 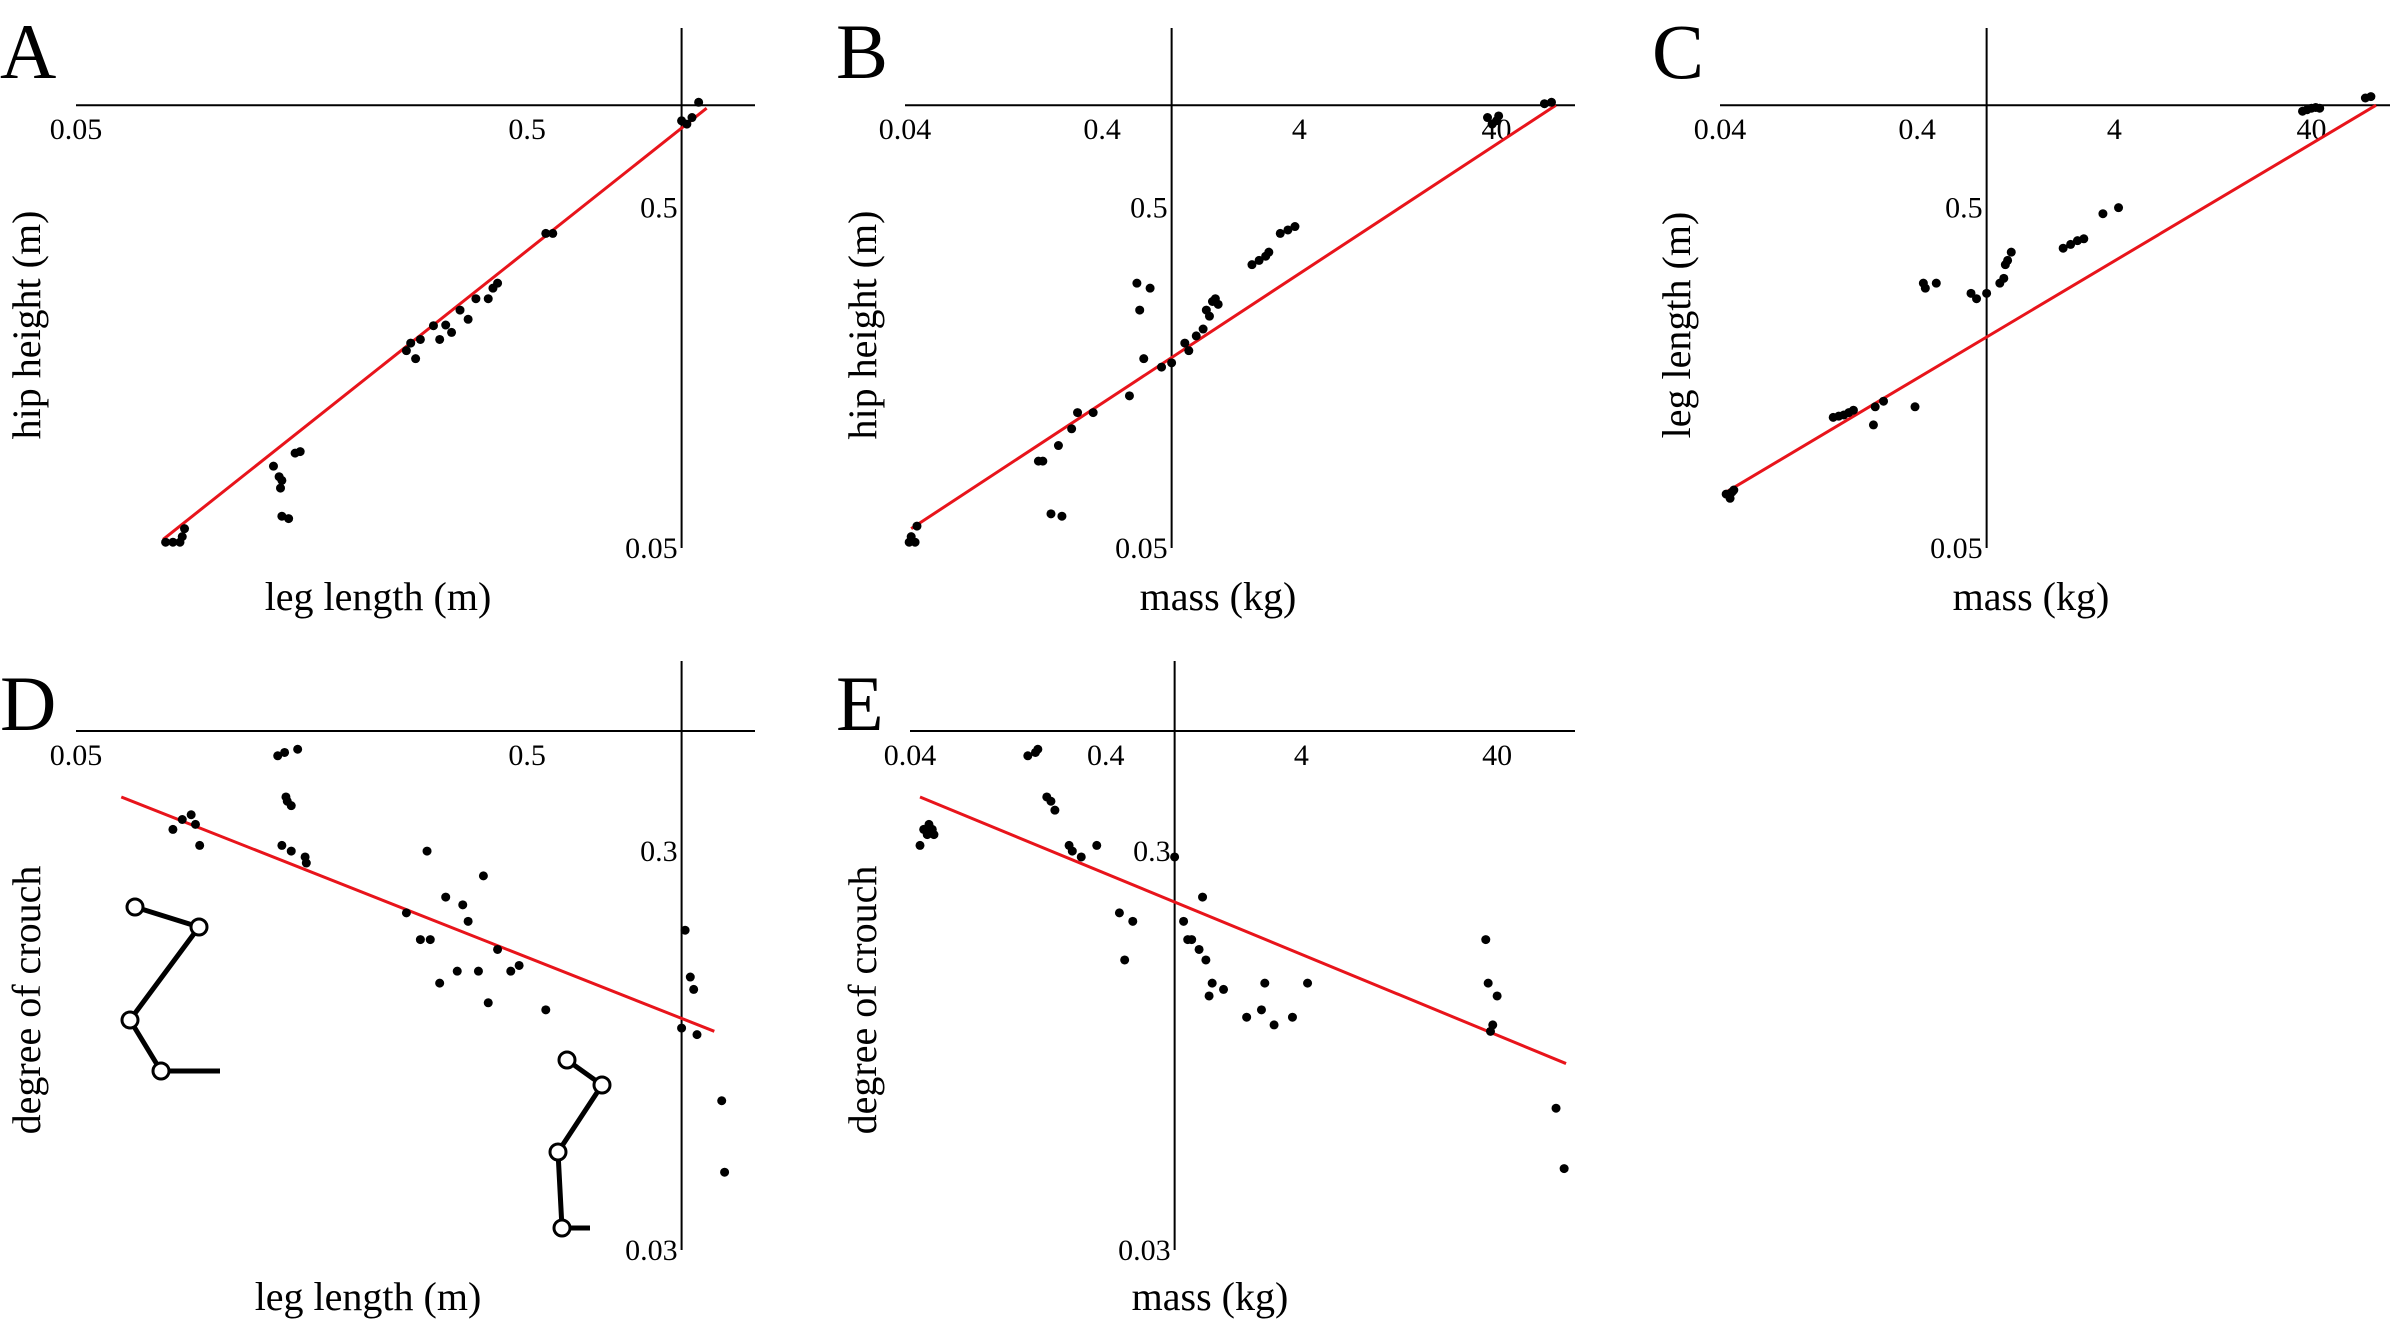 What do you see at coordinates (862, 51) in the screenshot?
I see `panel-letter: B` at bounding box center [862, 51].